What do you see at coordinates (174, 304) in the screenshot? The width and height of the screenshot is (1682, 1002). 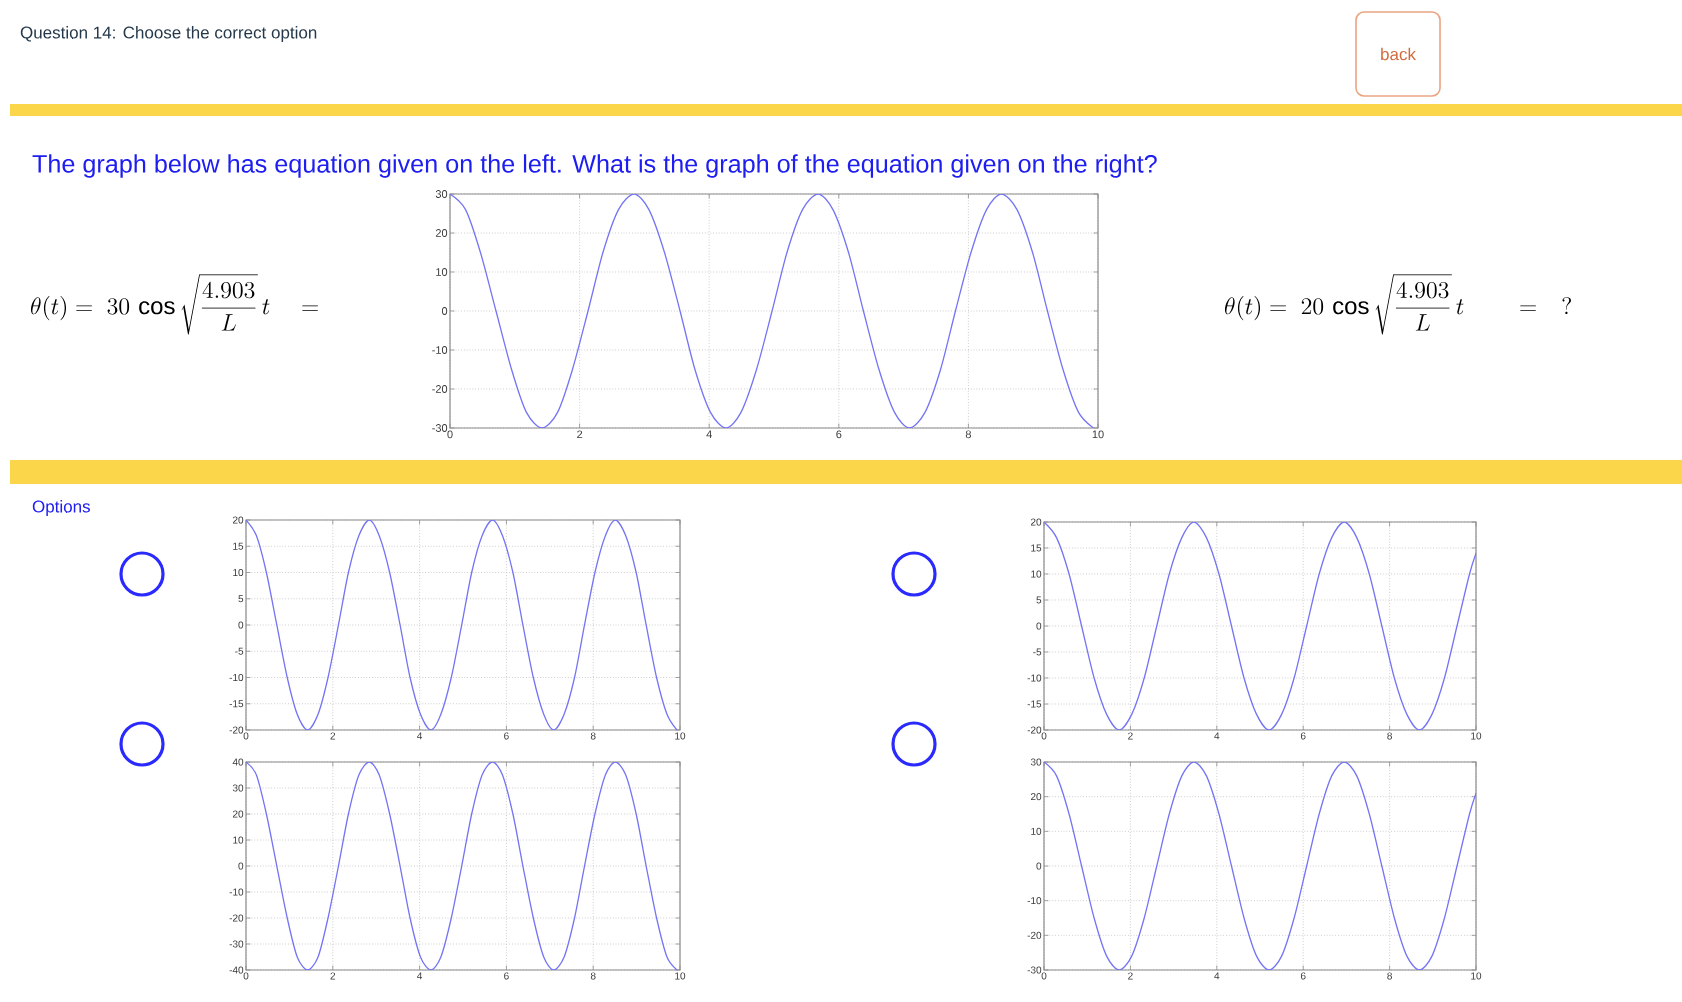 I see `text: $\theta(t) = \;30\,\cos\sqrt{\frac{4.903}{L}}\,t\quad=$` at bounding box center [174, 304].